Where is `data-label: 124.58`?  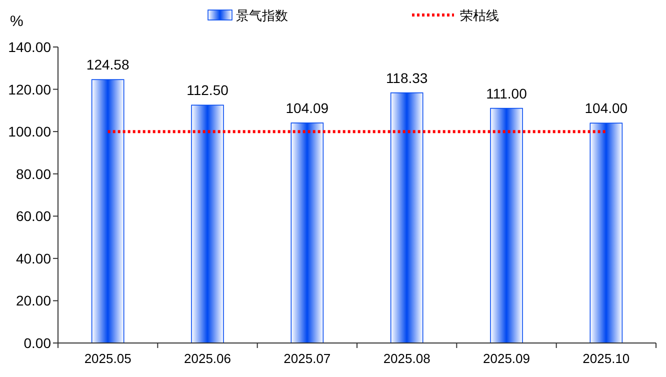 data-label: 124.58 is located at coordinates (108, 64).